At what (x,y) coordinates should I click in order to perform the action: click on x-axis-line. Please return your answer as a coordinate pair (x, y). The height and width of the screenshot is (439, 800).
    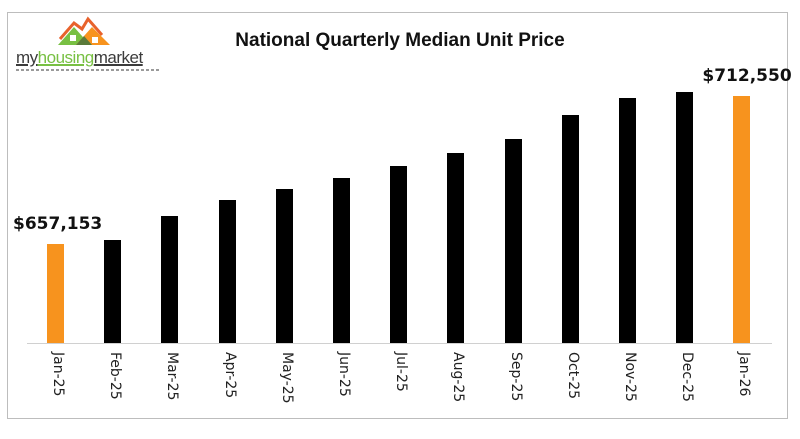
    Looking at the image, I should click on (399, 343).